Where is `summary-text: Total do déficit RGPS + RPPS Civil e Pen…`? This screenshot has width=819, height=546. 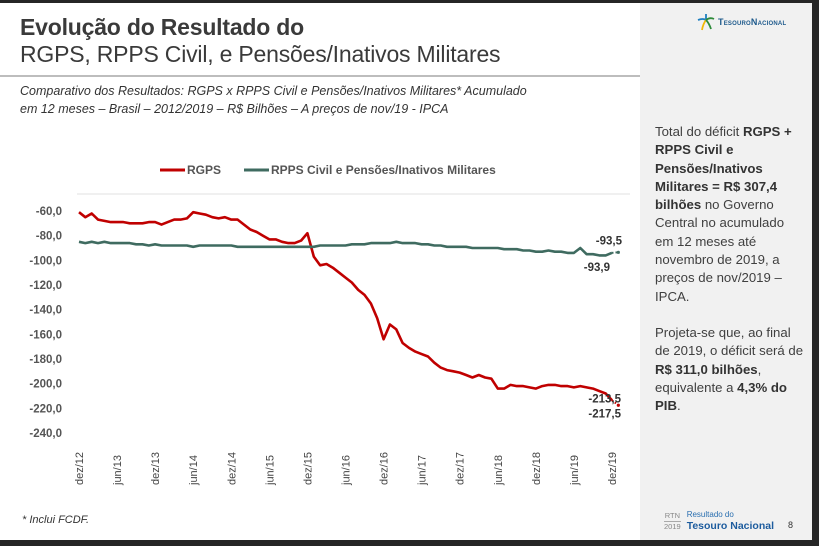
summary-text: Total do déficit RGPS + RPPS Civil e Pen… is located at coordinates (730, 278).